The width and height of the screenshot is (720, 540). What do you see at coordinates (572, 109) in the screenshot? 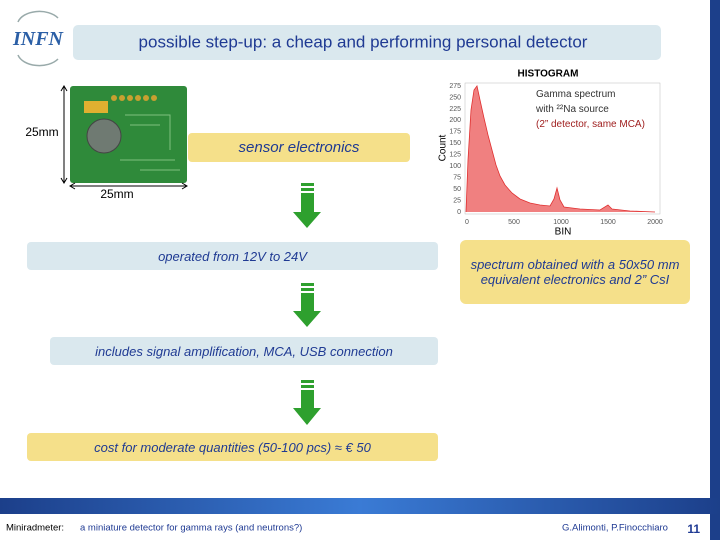
I see `legend-line: with ²²Na source` at bounding box center [572, 109].